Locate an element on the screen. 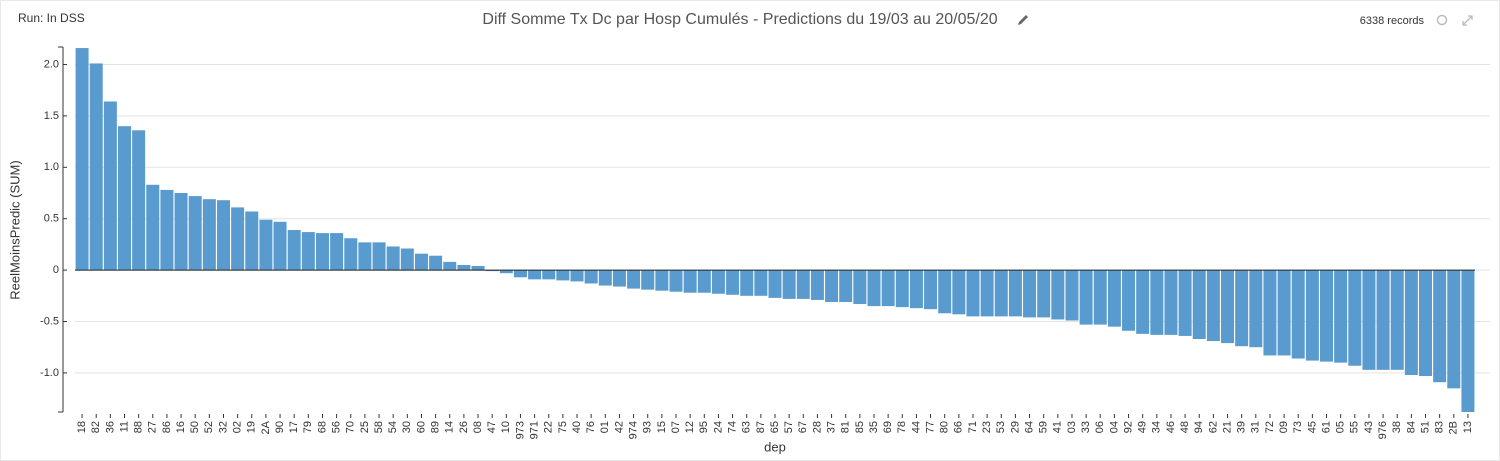  x-tick-label: 971 is located at coordinates (535, 430).